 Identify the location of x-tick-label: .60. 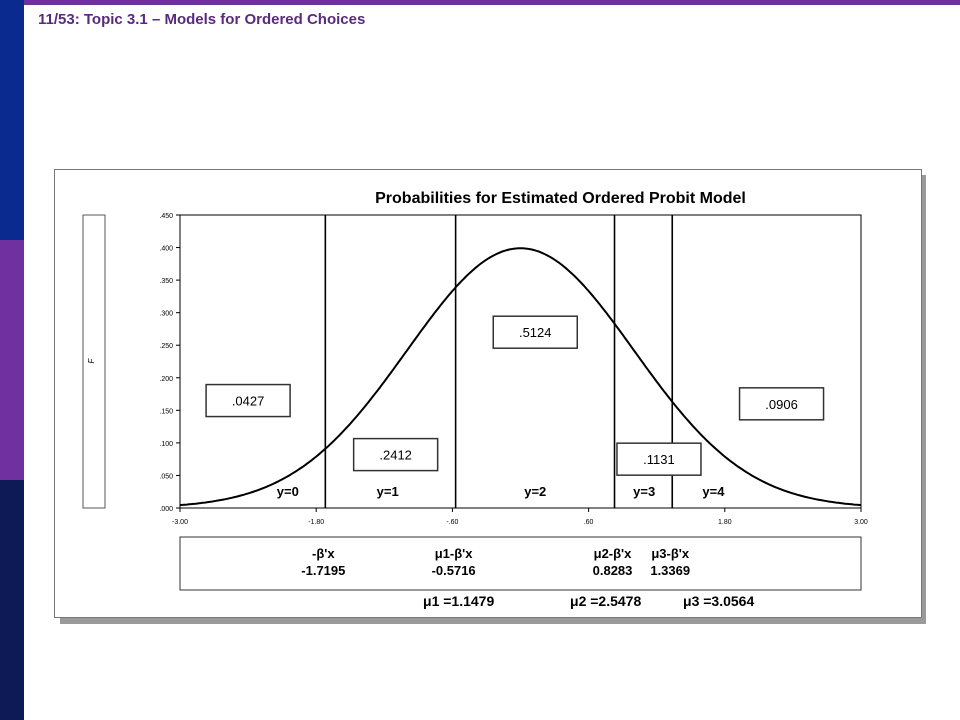
(589, 522).